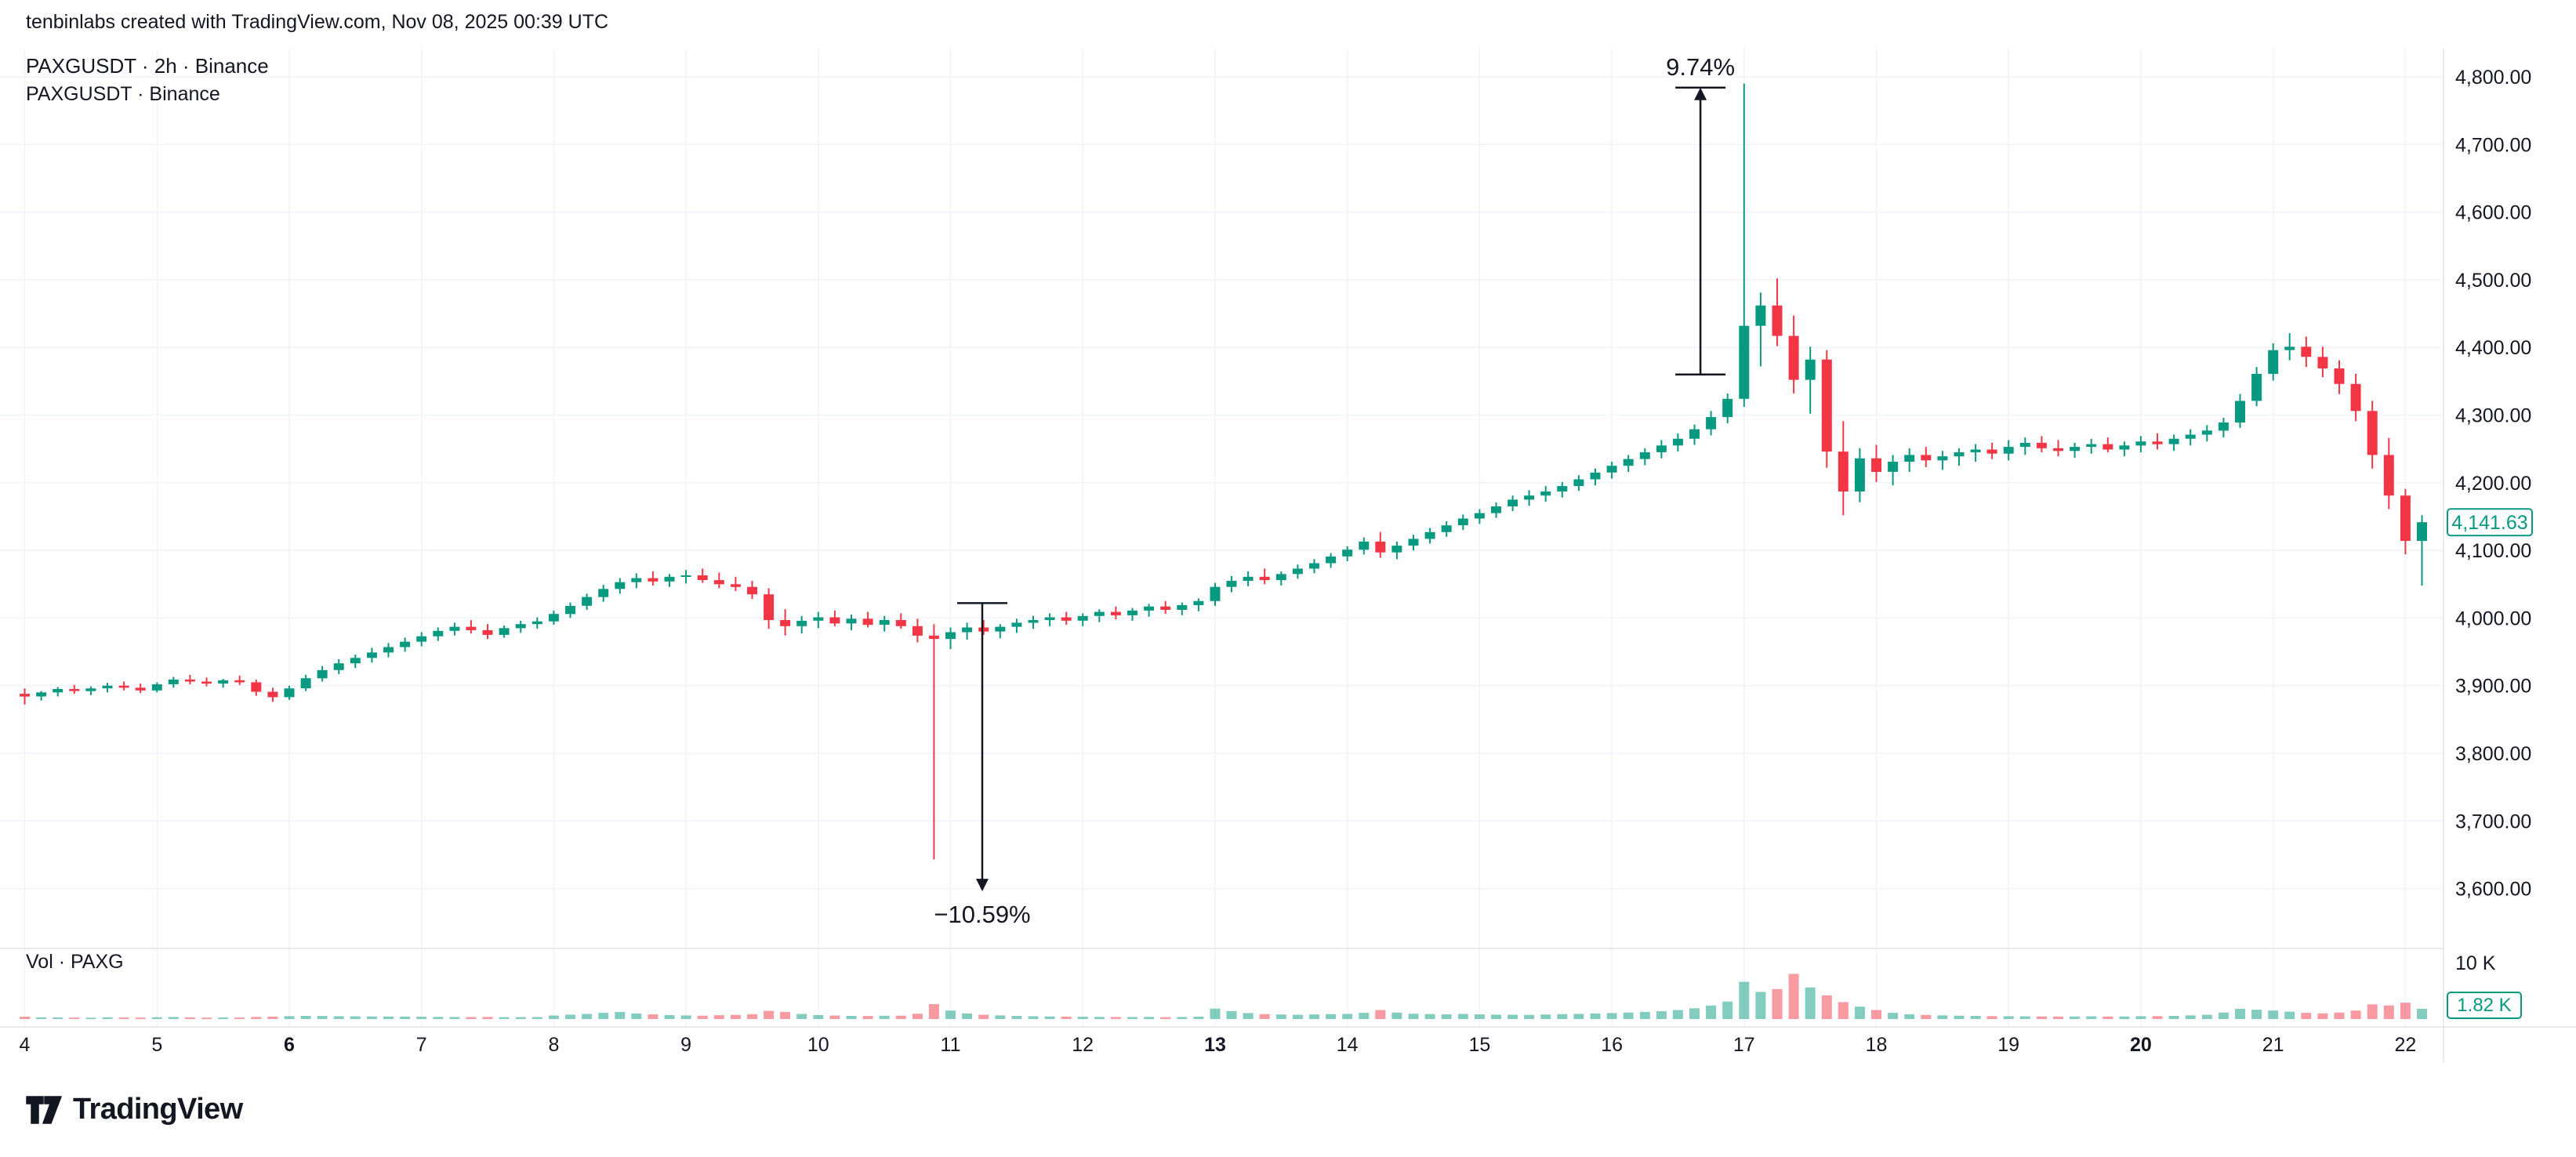  Describe the element at coordinates (2141, 1045) in the screenshot. I see `svg-text: 20` at that location.